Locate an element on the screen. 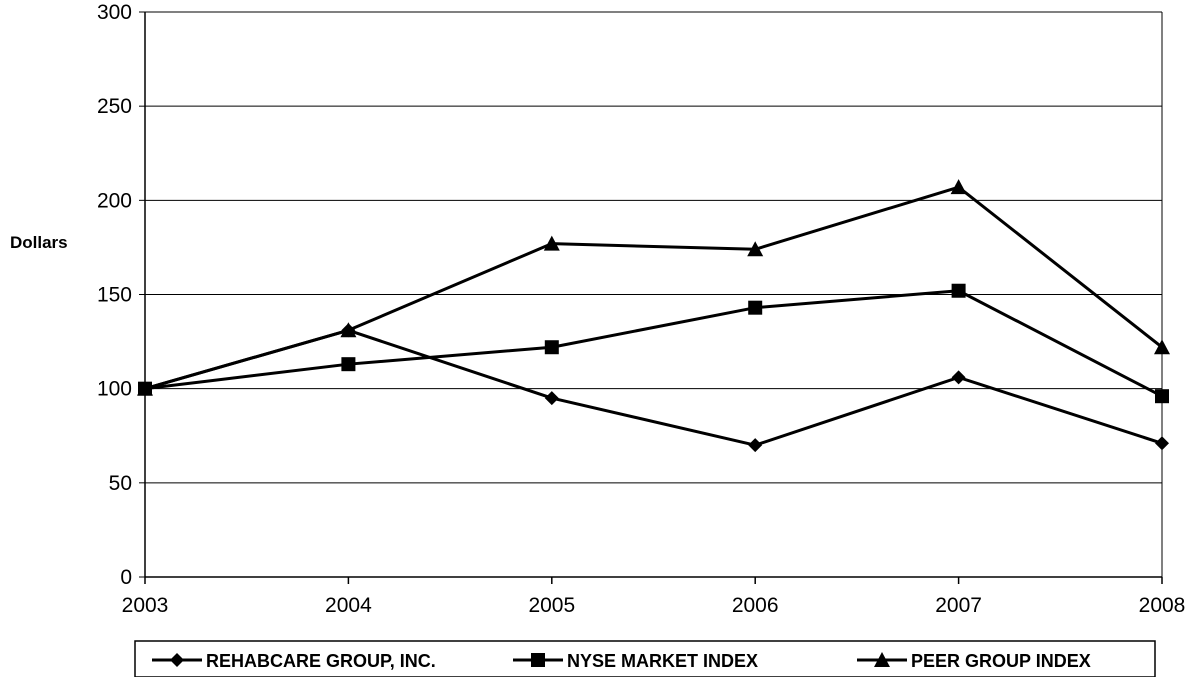  y-tick-label: 0 is located at coordinates (126, 577).